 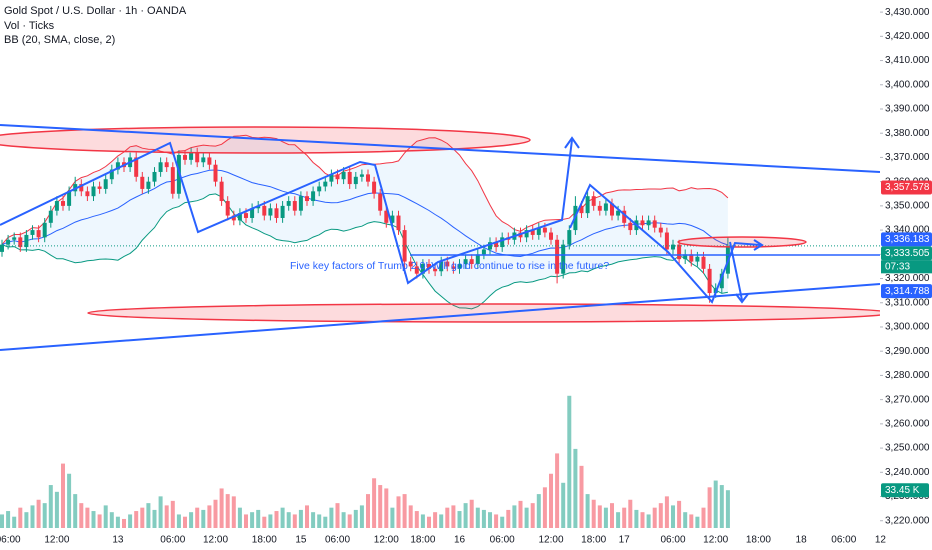 I want to click on y-tick-label: 3,290.000, so click(x=907, y=351).